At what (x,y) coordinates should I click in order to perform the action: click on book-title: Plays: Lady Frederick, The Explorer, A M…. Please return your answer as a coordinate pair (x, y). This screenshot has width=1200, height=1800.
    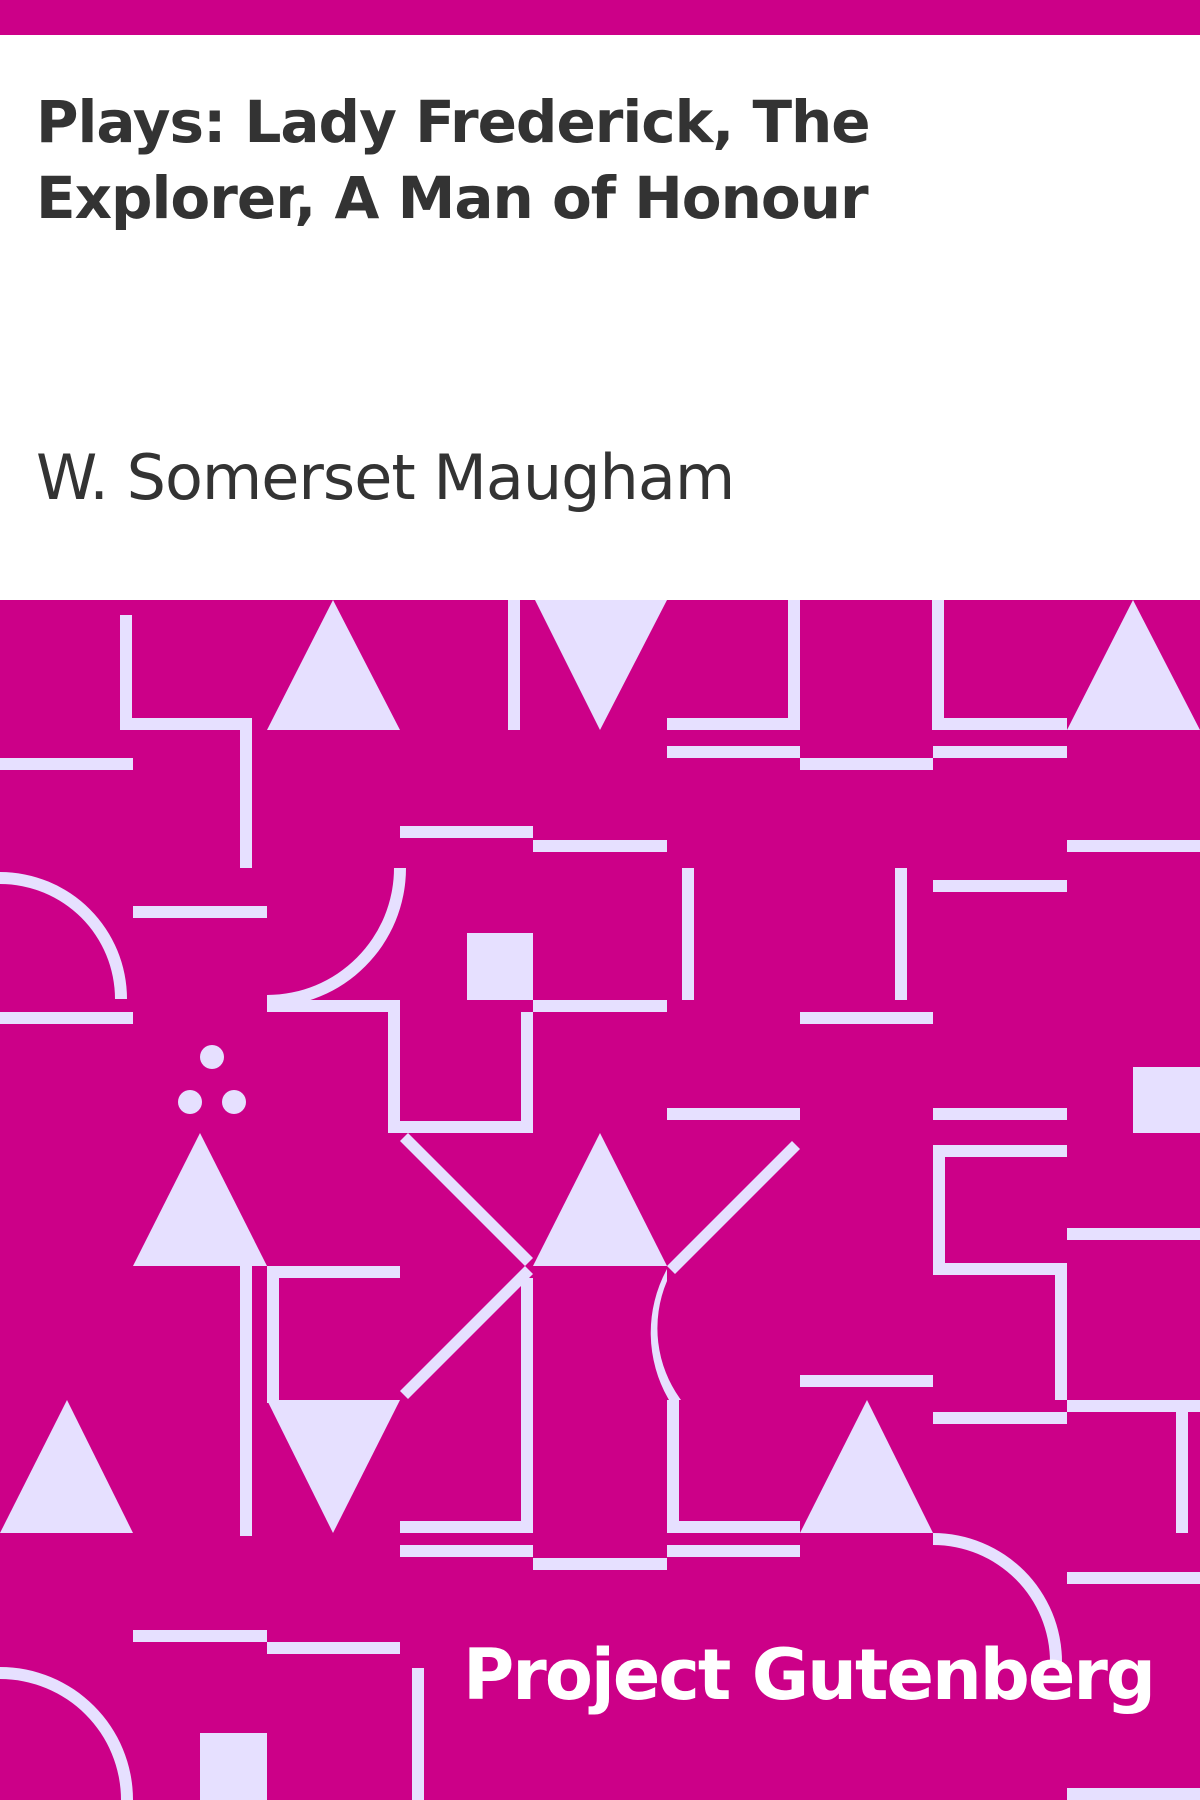
    Looking at the image, I should click on (453, 160).